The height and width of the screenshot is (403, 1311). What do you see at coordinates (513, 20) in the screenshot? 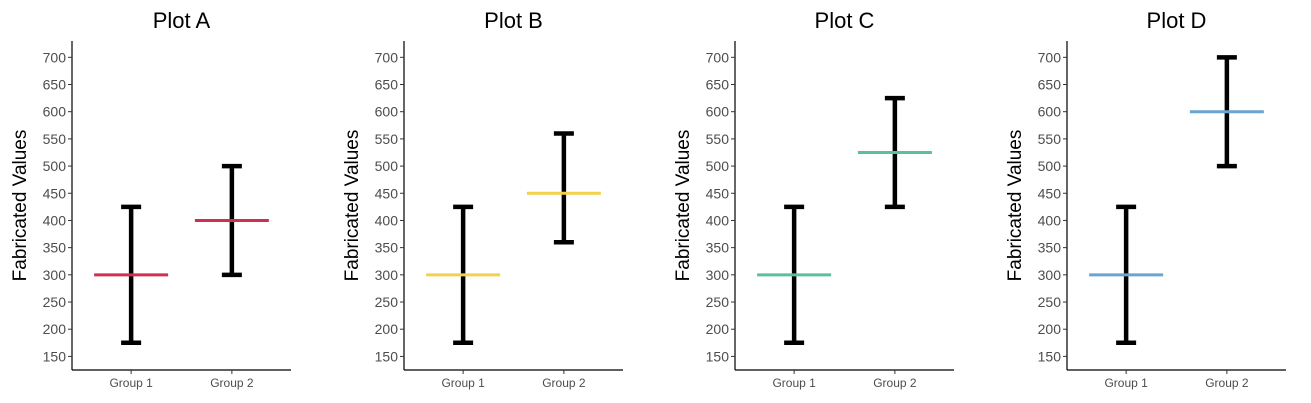
I see `plot-title: Plot B` at bounding box center [513, 20].